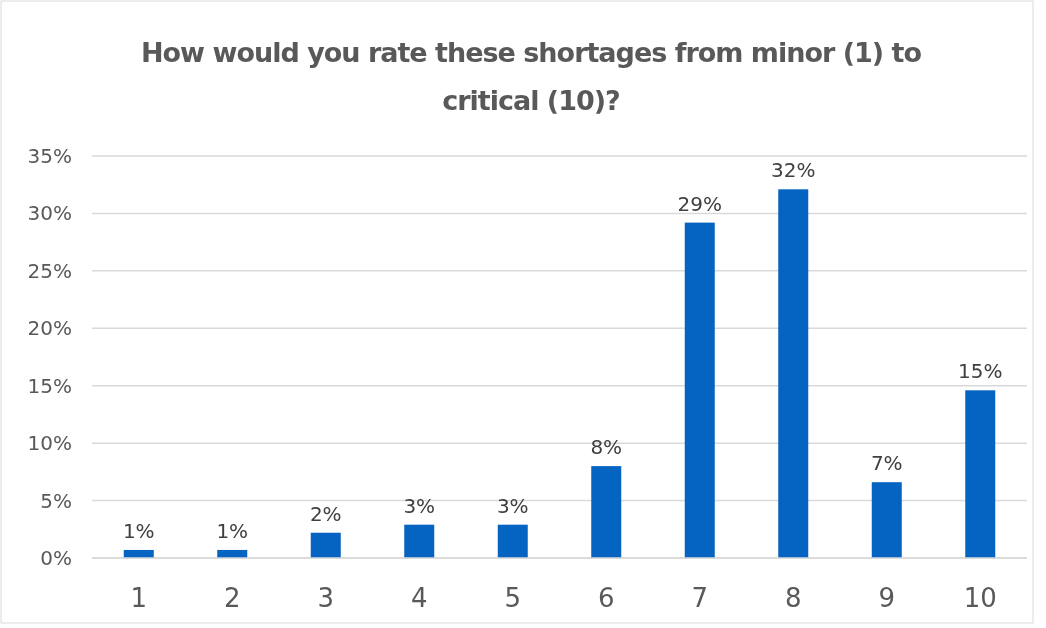 This screenshot has width=1046, height=628. What do you see at coordinates (49, 213) in the screenshot?
I see `y-tick-label: 30%` at bounding box center [49, 213].